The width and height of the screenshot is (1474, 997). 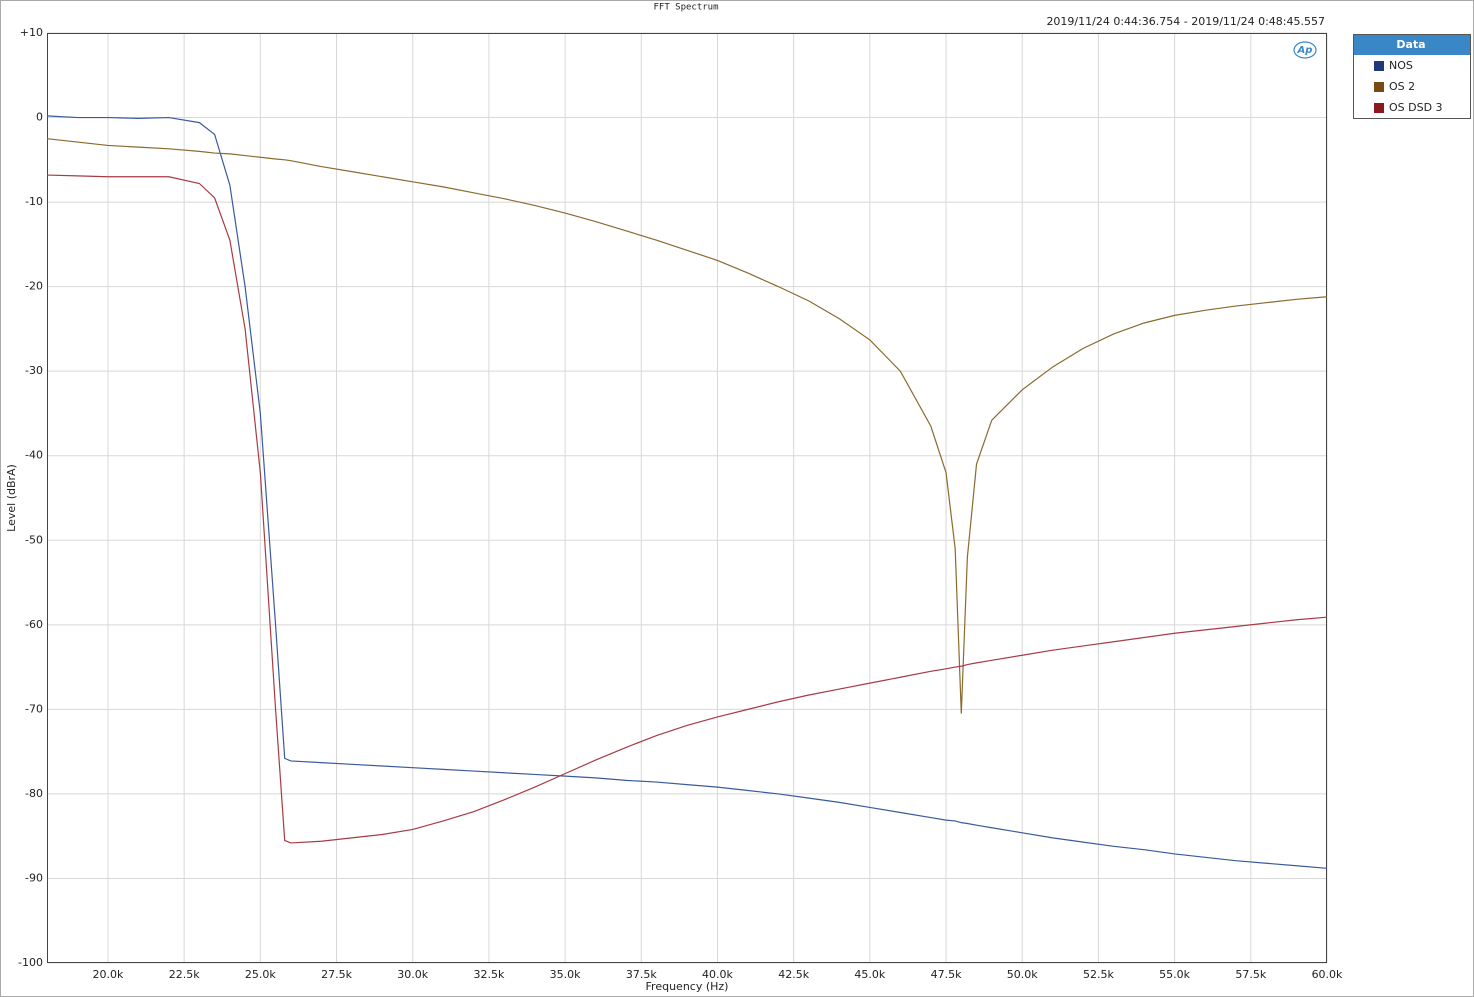 I want to click on x-tick-label: 25.0k, so click(x=260, y=974).